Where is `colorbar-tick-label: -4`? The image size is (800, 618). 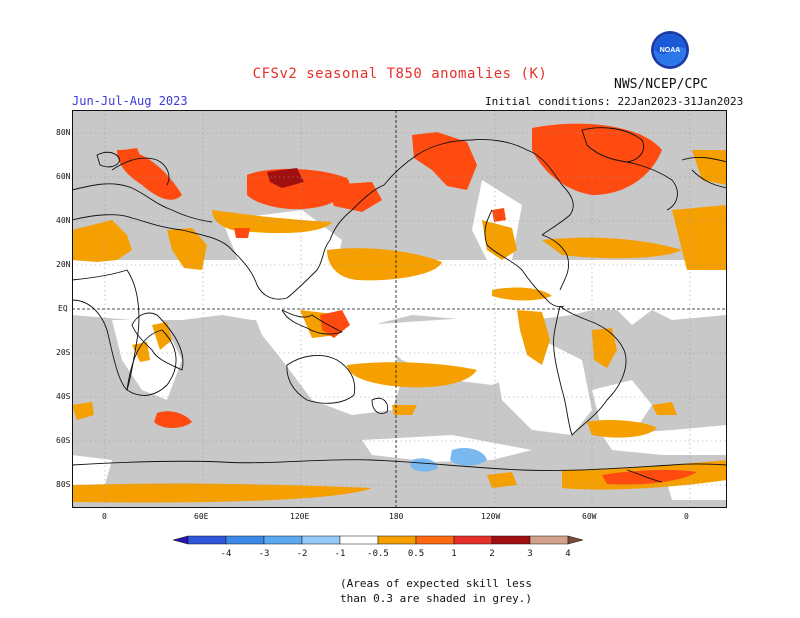
colorbar-tick-label: -4 is located at coordinates (226, 554).